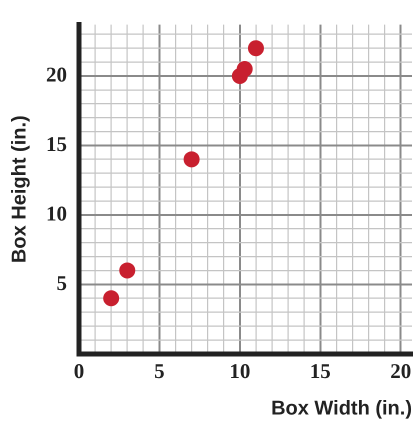 The image size is (420, 431). What do you see at coordinates (79, 370) in the screenshot?
I see `x-tick-label: 0` at bounding box center [79, 370].